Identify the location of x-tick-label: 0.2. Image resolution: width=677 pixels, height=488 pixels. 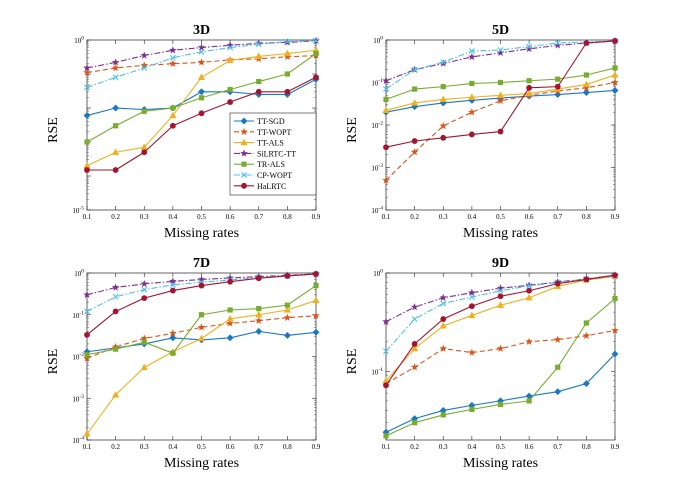
(414, 217).